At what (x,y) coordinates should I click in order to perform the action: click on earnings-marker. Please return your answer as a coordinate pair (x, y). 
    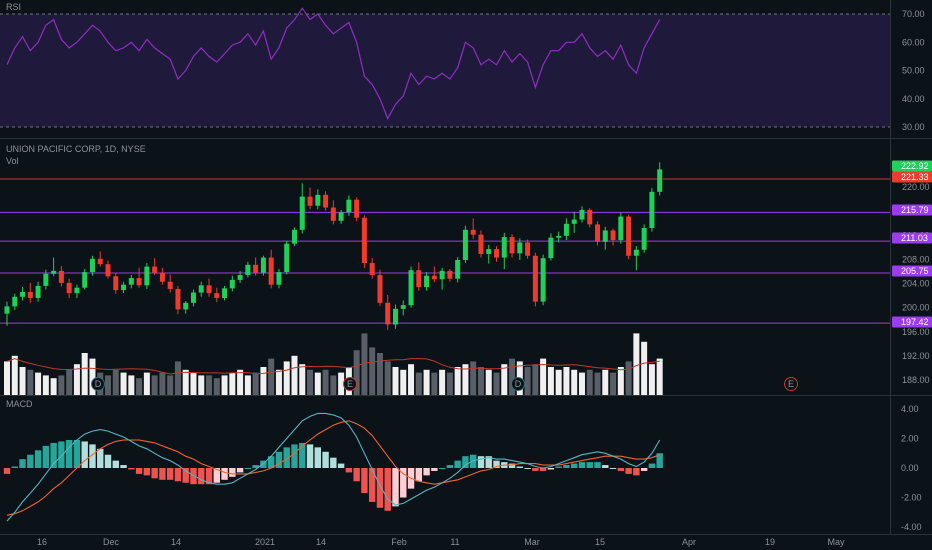
    Looking at the image, I should click on (350, 384).